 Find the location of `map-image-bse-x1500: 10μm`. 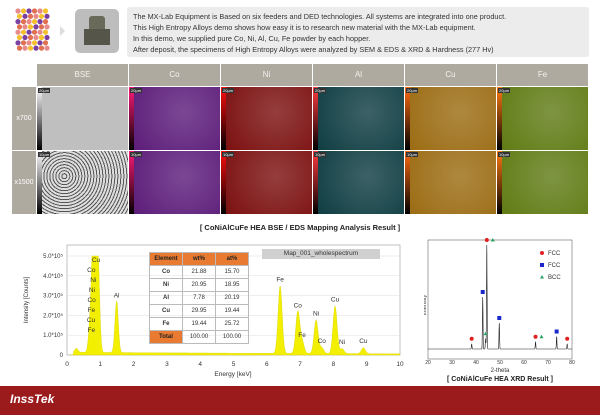

map-image-bse-x1500: 10μm is located at coordinates (82, 182).